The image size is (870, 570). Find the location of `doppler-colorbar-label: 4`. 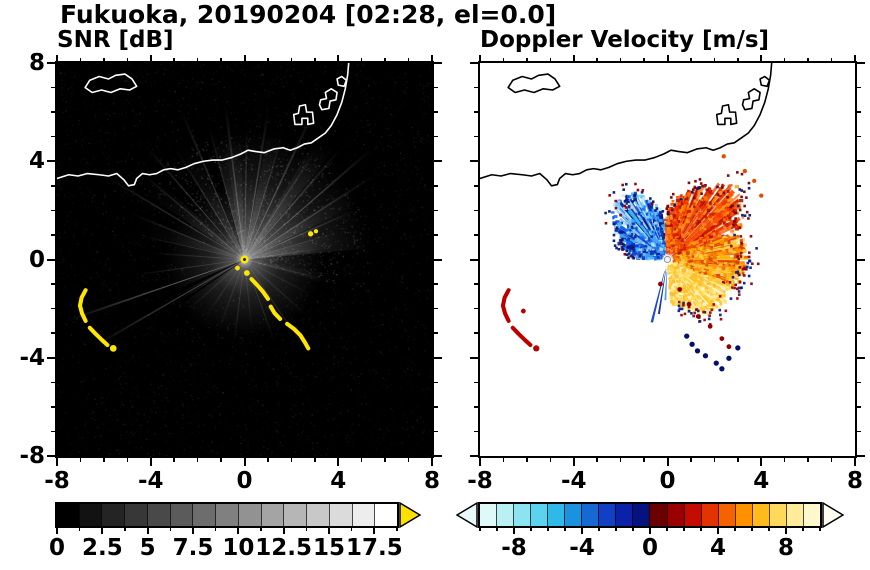

doppler-colorbar-label: 4 is located at coordinates (718, 548).